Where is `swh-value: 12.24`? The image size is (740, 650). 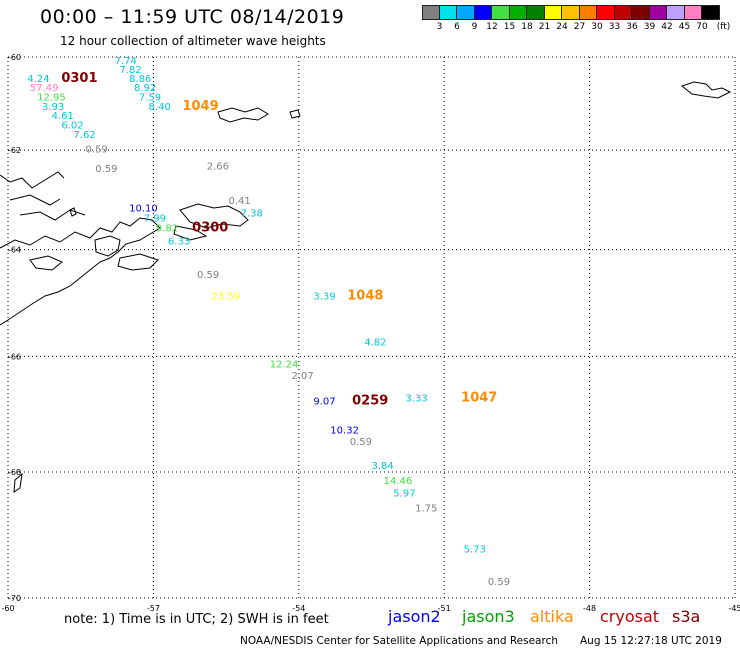
swh-value: 12.24 is located at coordinates (284, 365).